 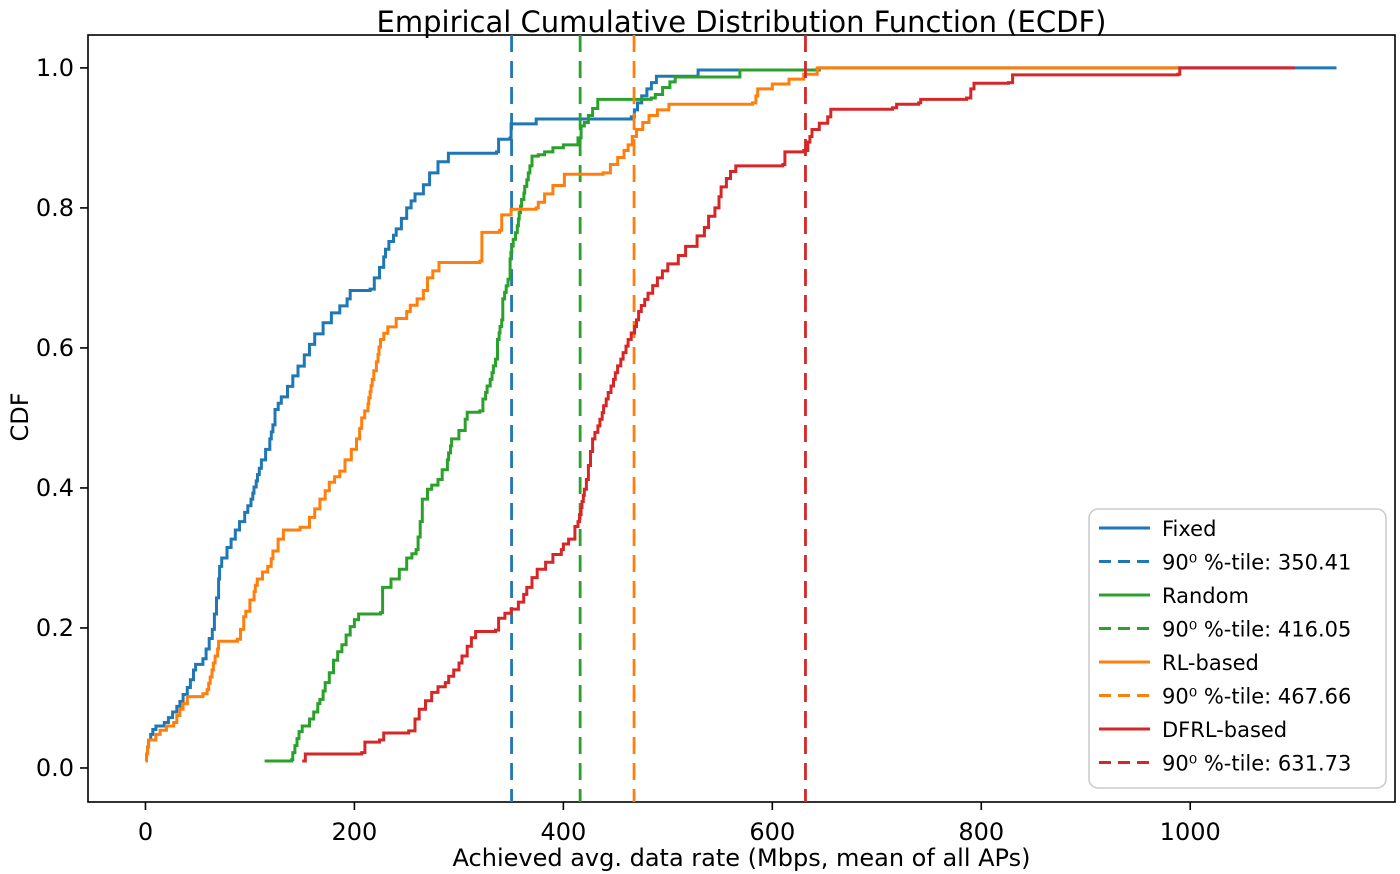 I want to click on legend-label: 90⁰ %-tile: 467.66, so click(x=1256, y=697).